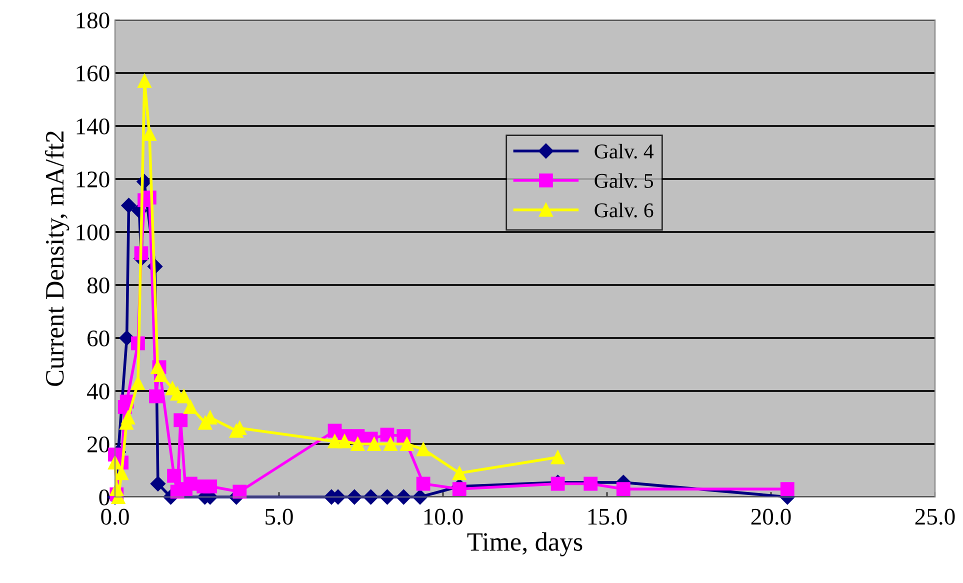  I want to click on y-tick-label: 20, so click(99, 444).